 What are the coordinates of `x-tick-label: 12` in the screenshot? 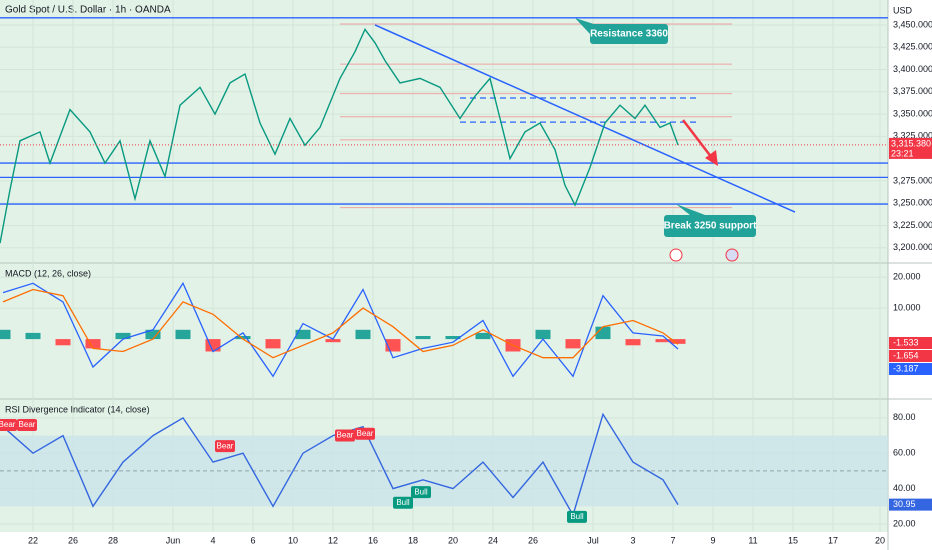 It's located at (333, 540).